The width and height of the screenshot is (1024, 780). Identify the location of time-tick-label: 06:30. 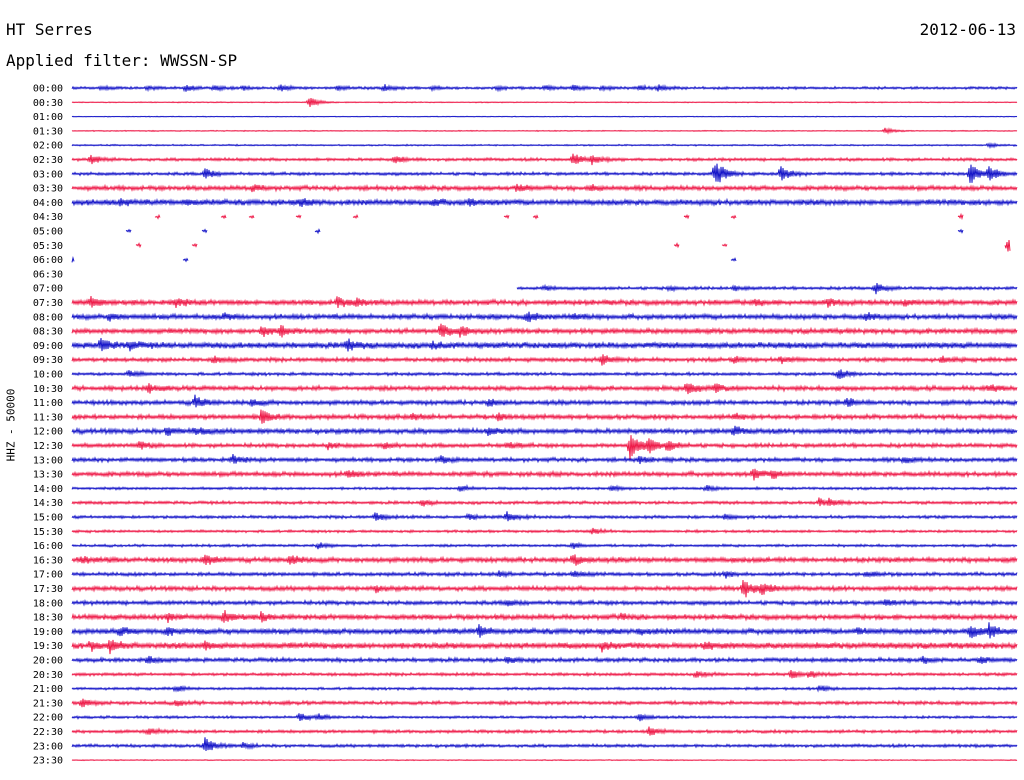
(48, 274).